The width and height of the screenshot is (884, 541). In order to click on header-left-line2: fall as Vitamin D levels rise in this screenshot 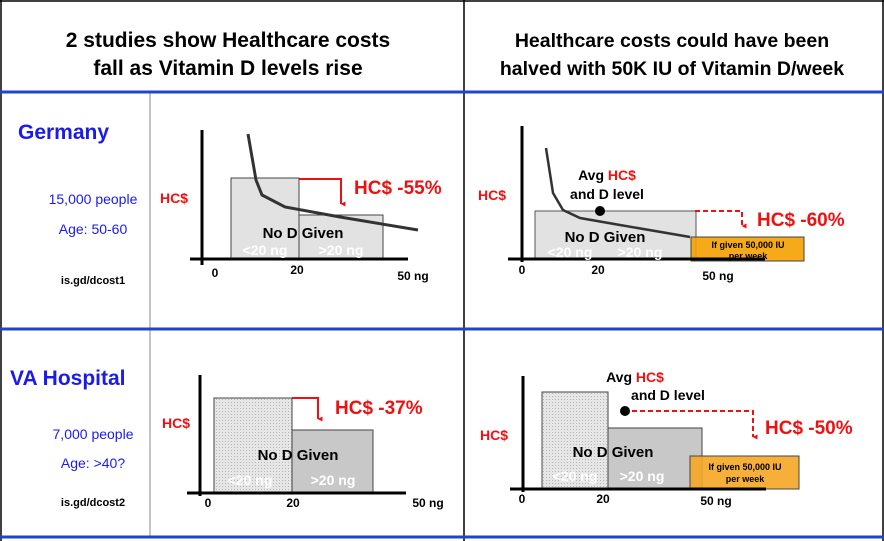, I will do `click(227, 68)`.